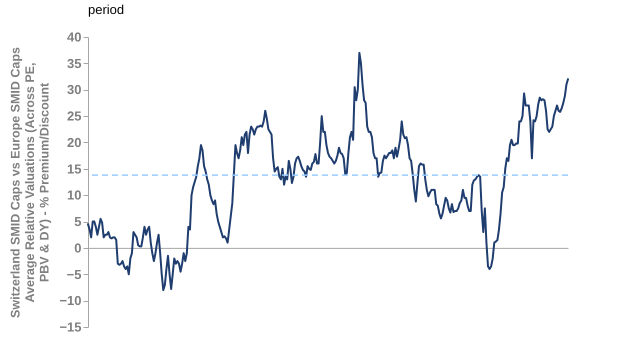  What do you see at coordinates (78, 248) in the screenshot?
I see `y-tick-label: 0` at bounding box center [78, 248].